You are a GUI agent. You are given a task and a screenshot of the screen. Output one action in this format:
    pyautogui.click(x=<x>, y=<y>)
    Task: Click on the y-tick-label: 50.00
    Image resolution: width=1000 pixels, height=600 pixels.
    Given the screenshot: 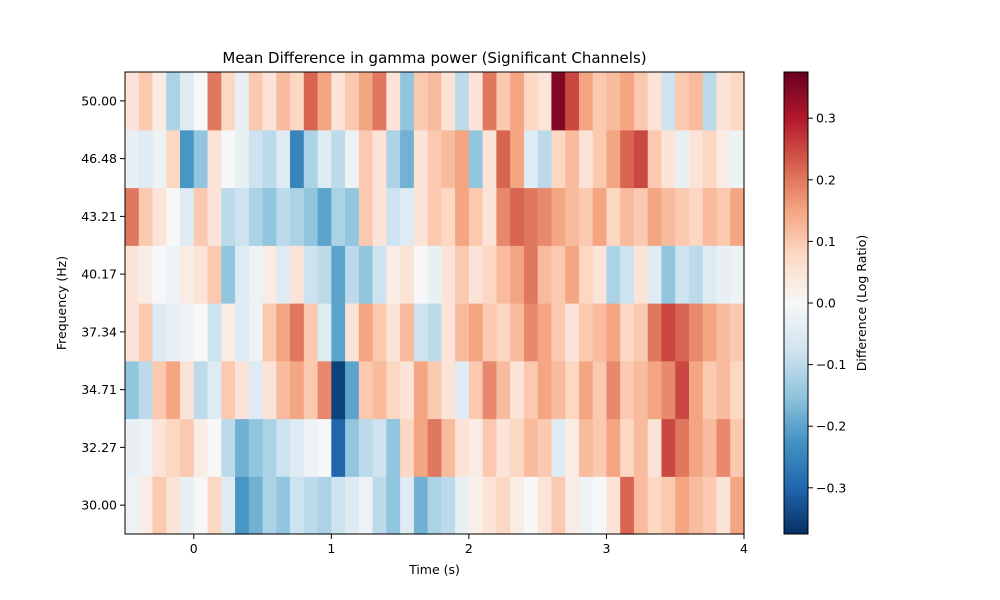 What is the action you would take?
    pyautogui.click(x=99, y=100)
    